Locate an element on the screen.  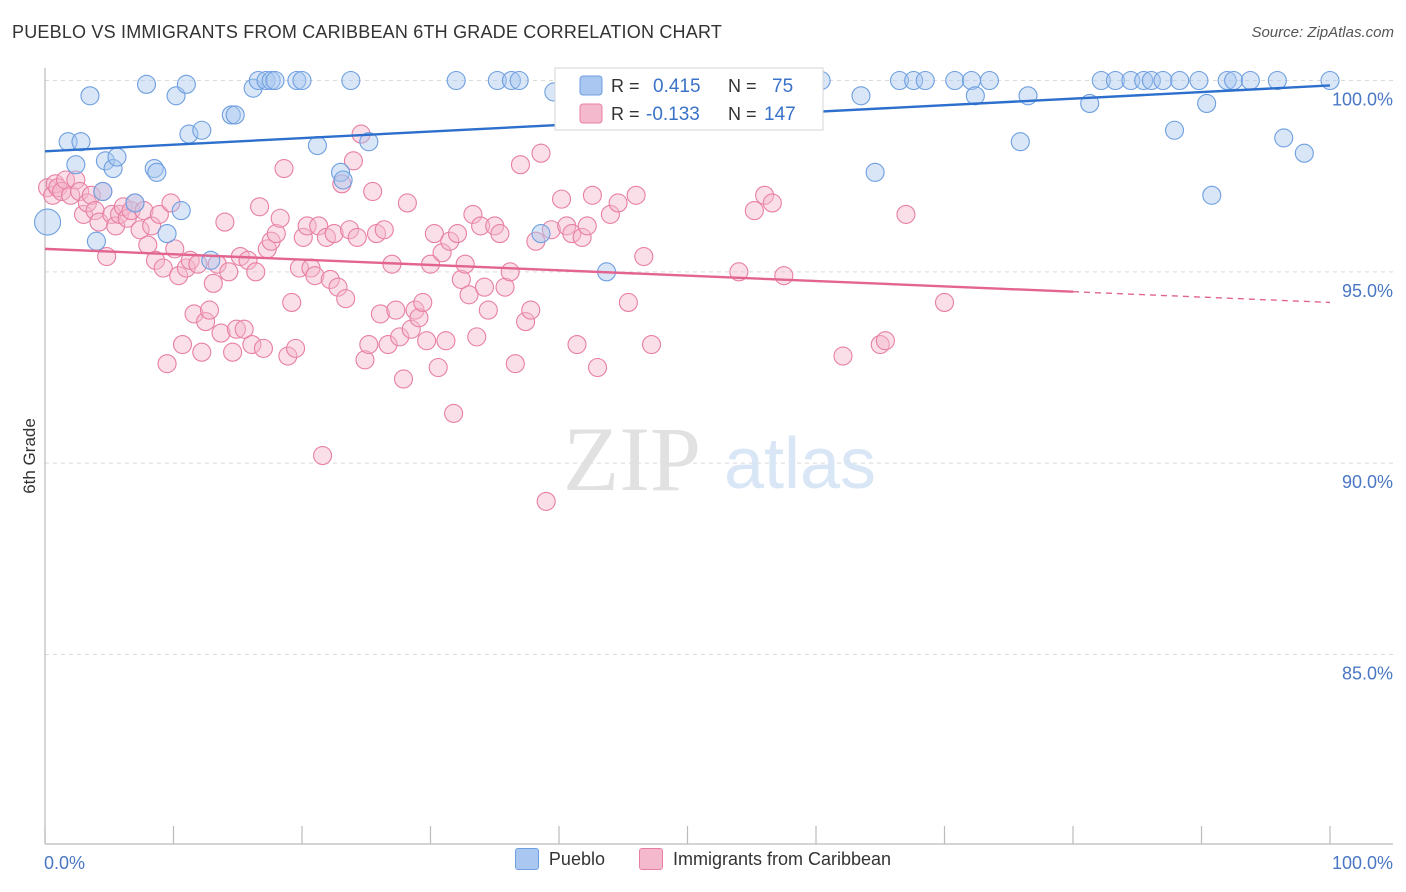
zipatlas-watermark: ZIP atlas is located at coordinates (719, 459).